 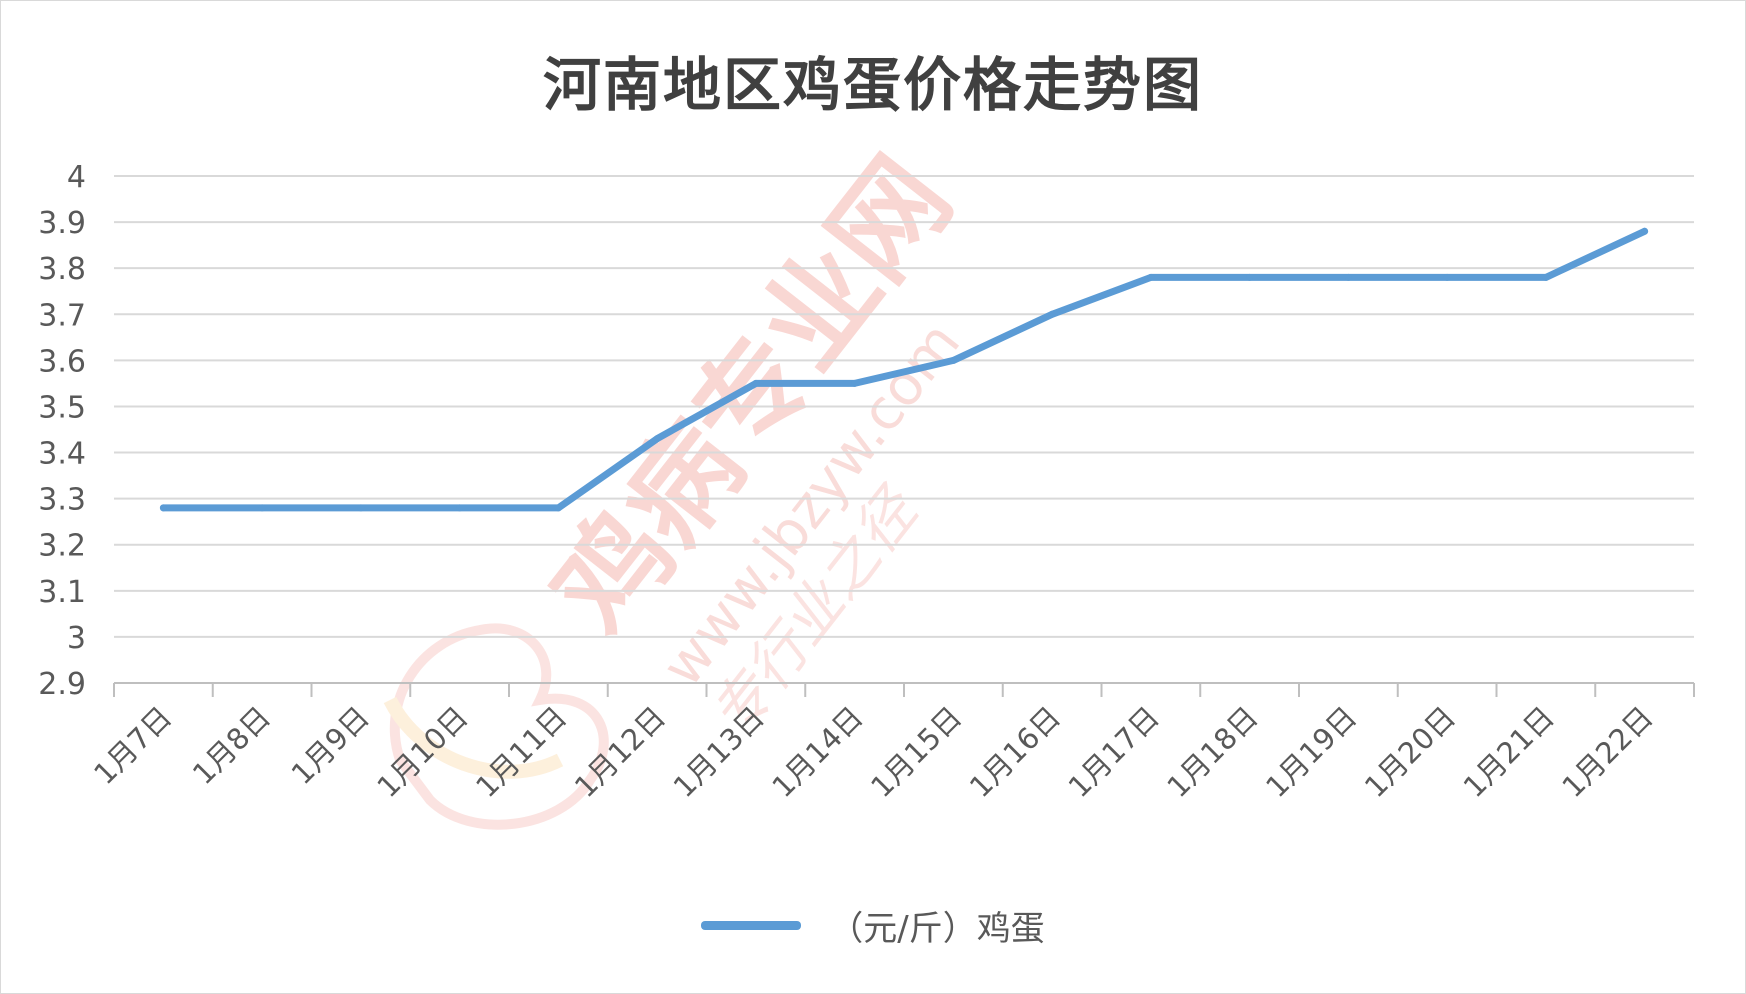 I want to click on legend: （元/斤）鸡蛋, so click(x=873, y=925).